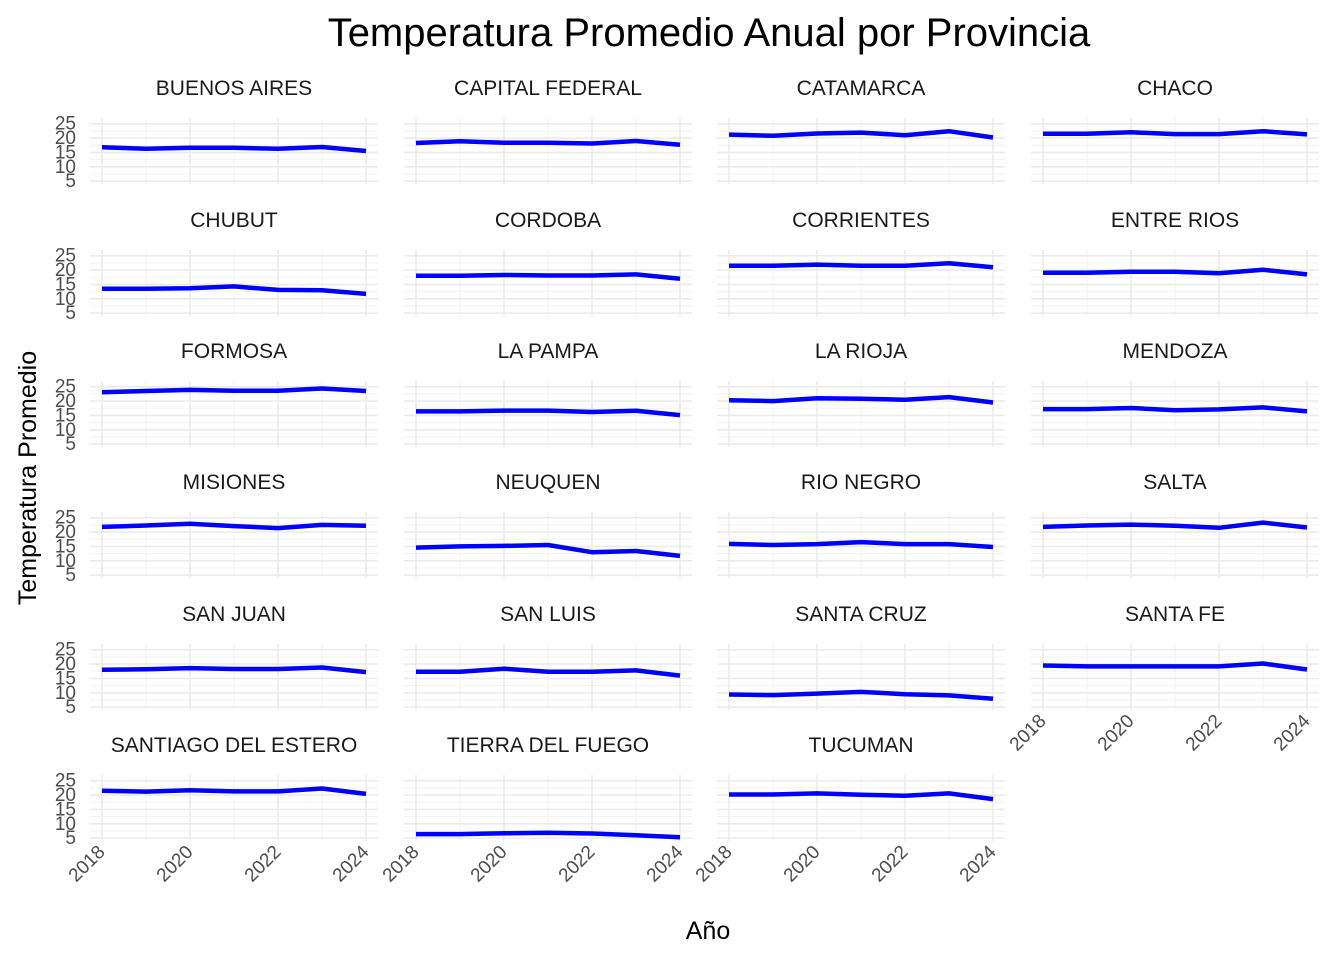 The image size is (1344, 965). Describe the element at coordinates (848, 810) in the screenshot. I see `facet-tucuman: TUCUMAN 2018 2020 2022 2024` at that location.